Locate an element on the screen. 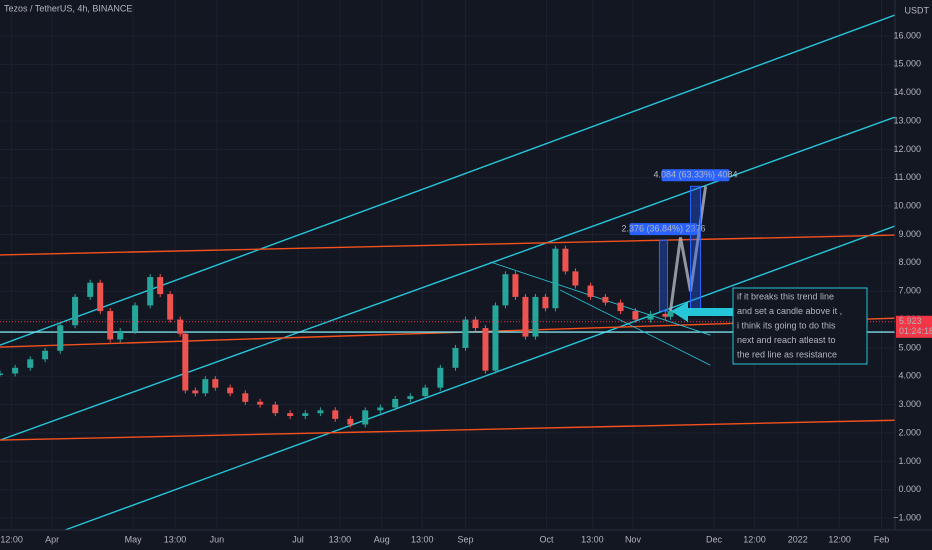 The width and height of the screenshot is (932, 550). x-tick-label: Feb is located at coordinates (882, 539).